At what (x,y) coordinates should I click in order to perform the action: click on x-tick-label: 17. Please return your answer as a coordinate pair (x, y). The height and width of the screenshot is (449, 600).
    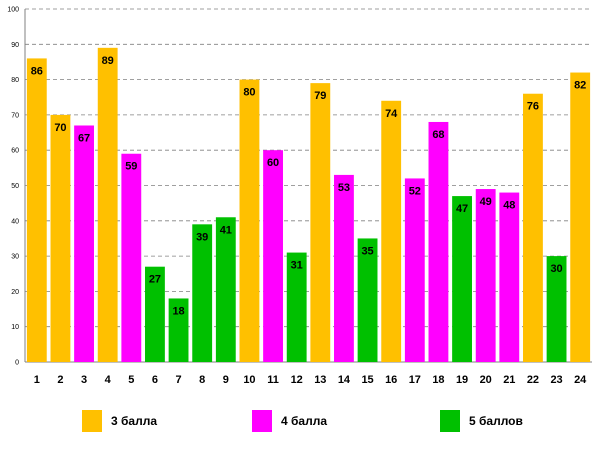
    Looking at the image, I should click on (415, 380).